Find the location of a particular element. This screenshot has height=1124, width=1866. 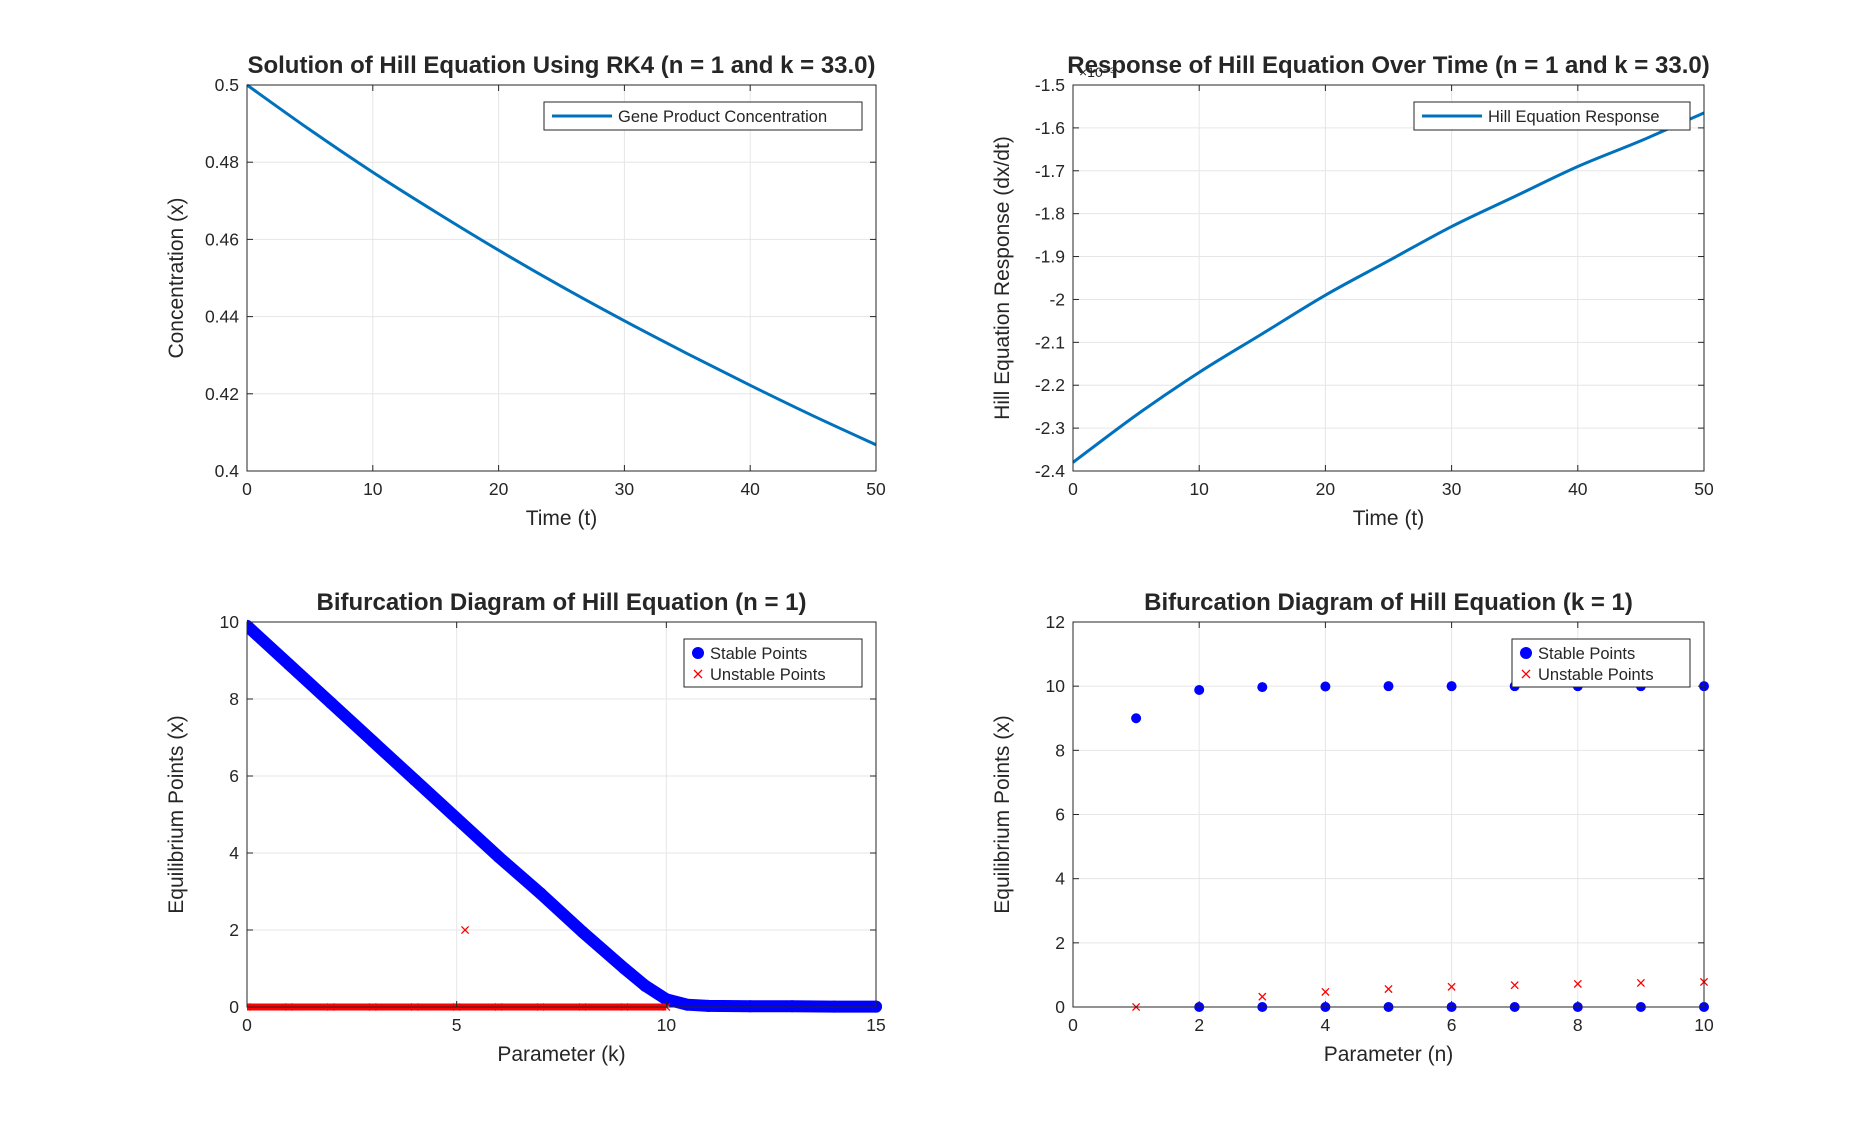

legend: Stable Points Unstable Points is located at coordinates (773, 663).